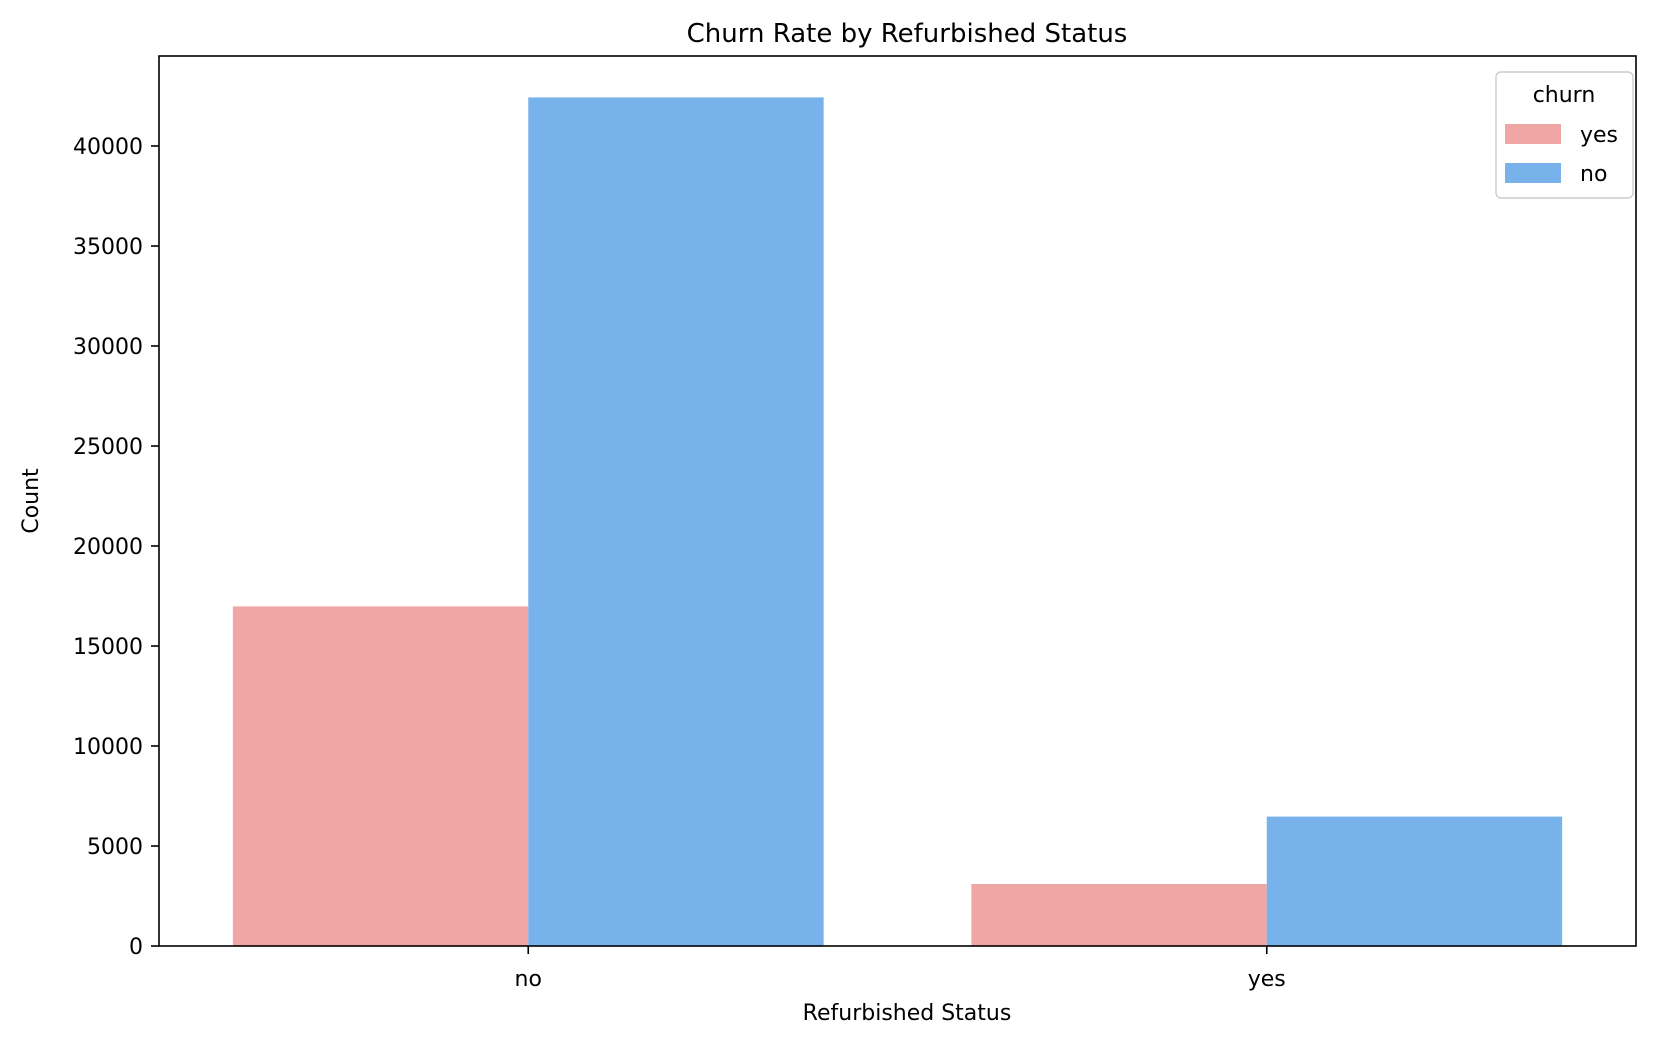 The image size is (1666, 1046). I want to click on x-tick-label: yes, so click(1267, 979).